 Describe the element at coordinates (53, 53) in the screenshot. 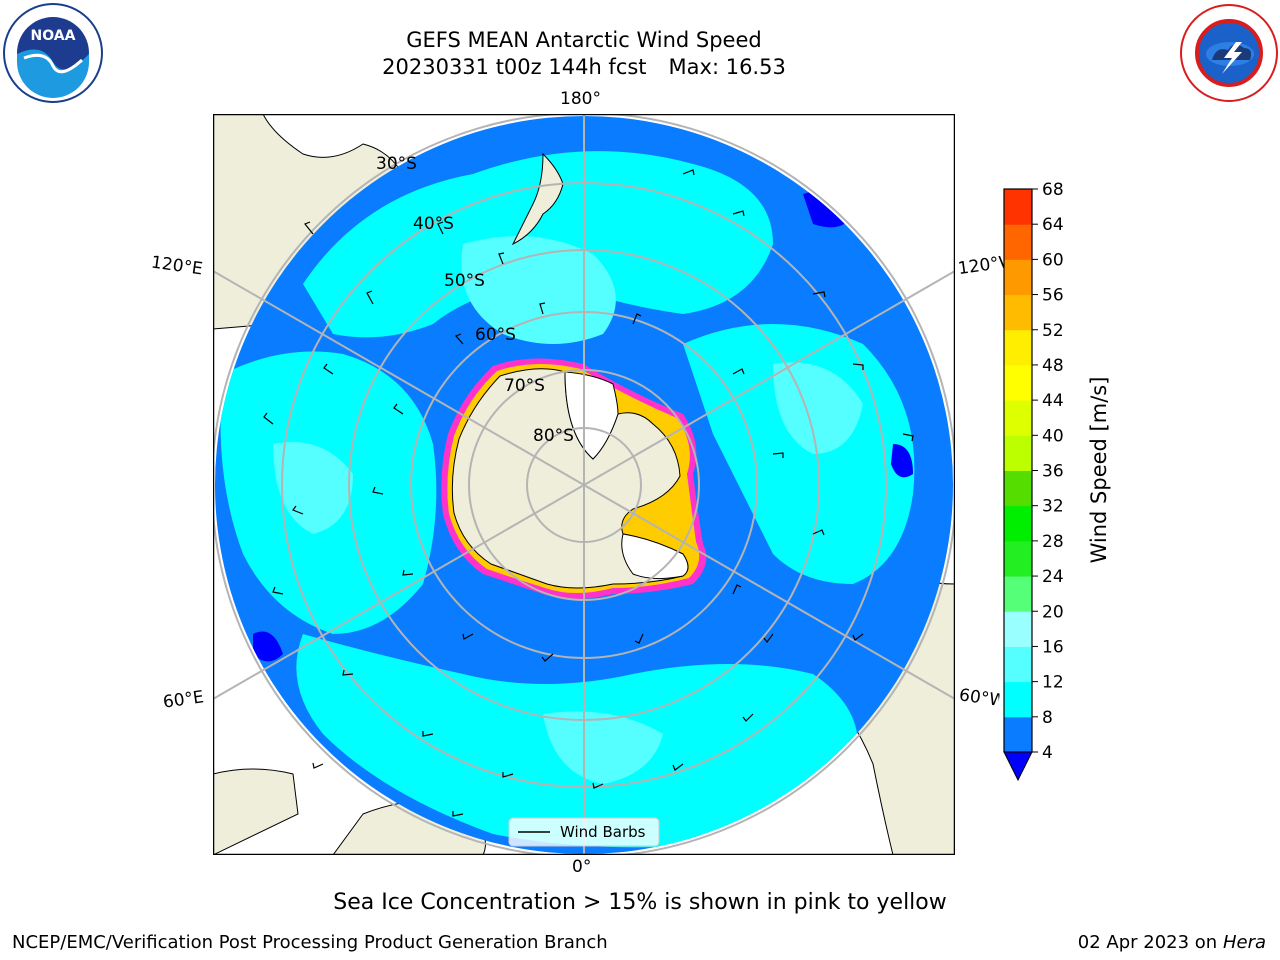

I see `noaa-logo-icon: NOAA` at that location.